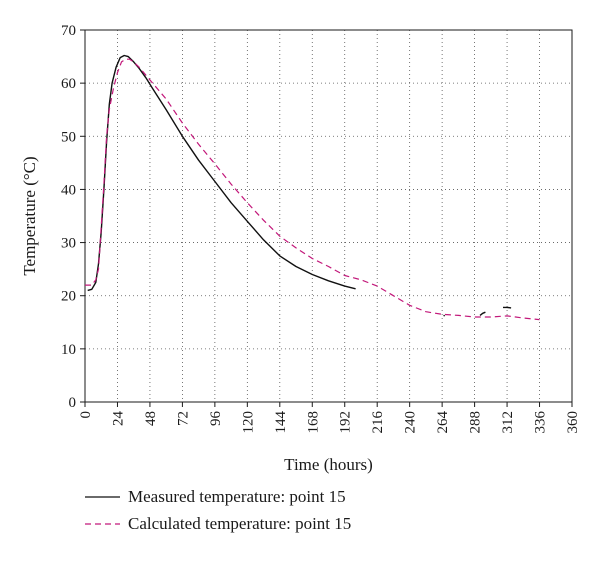 The image size is (600, 563). What do you see at coordinates (476, 422) in the screenshot?
I see `x-tick-label: 288` at bounding box center [476, 422].